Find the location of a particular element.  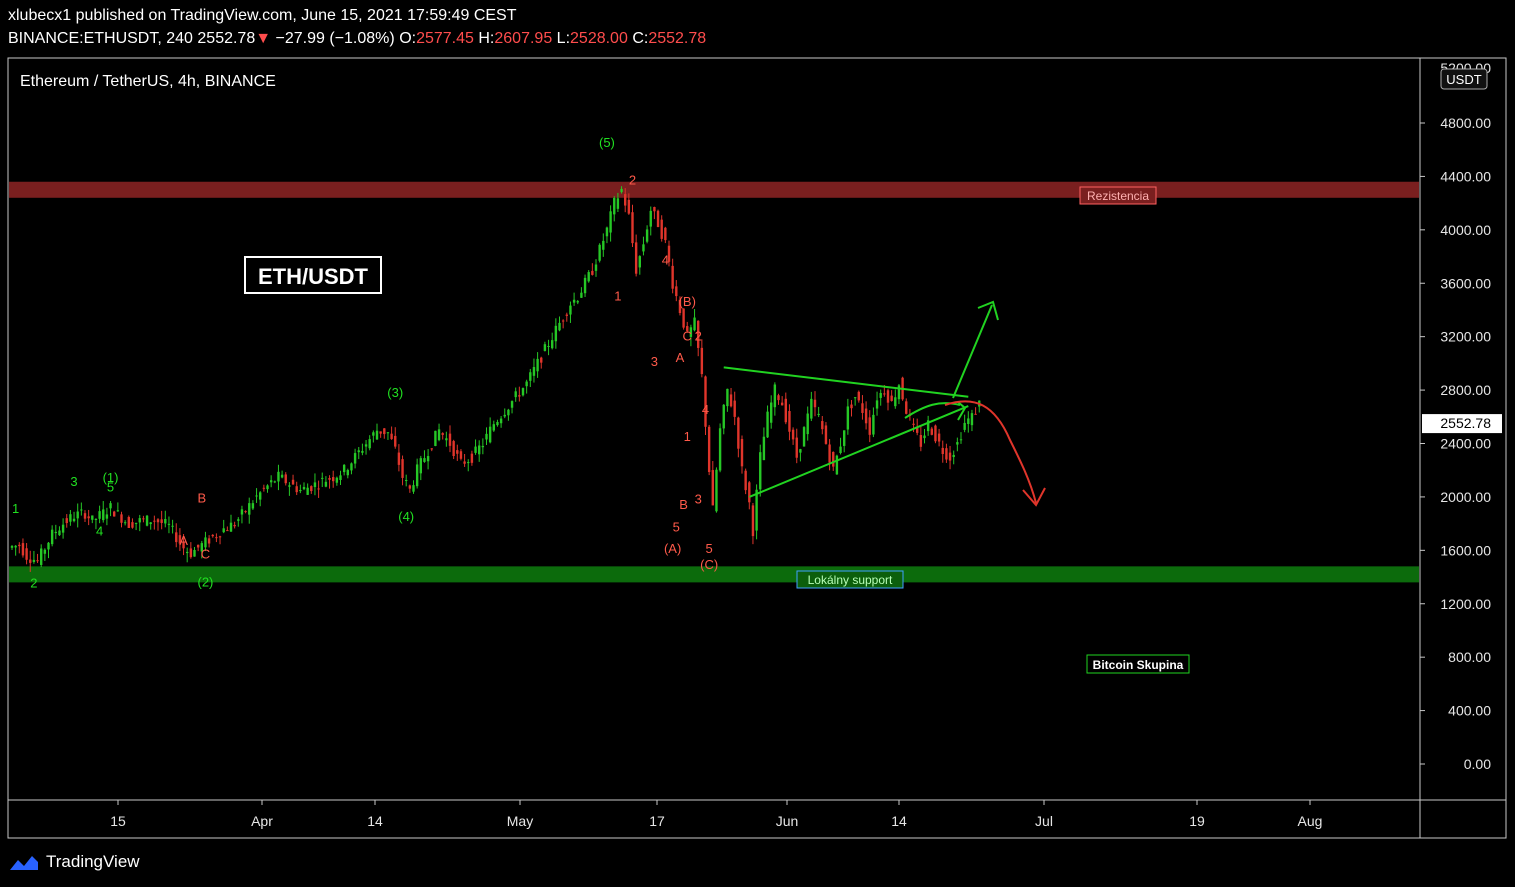

wave-label: 5 is located at coordinates (709, 548).